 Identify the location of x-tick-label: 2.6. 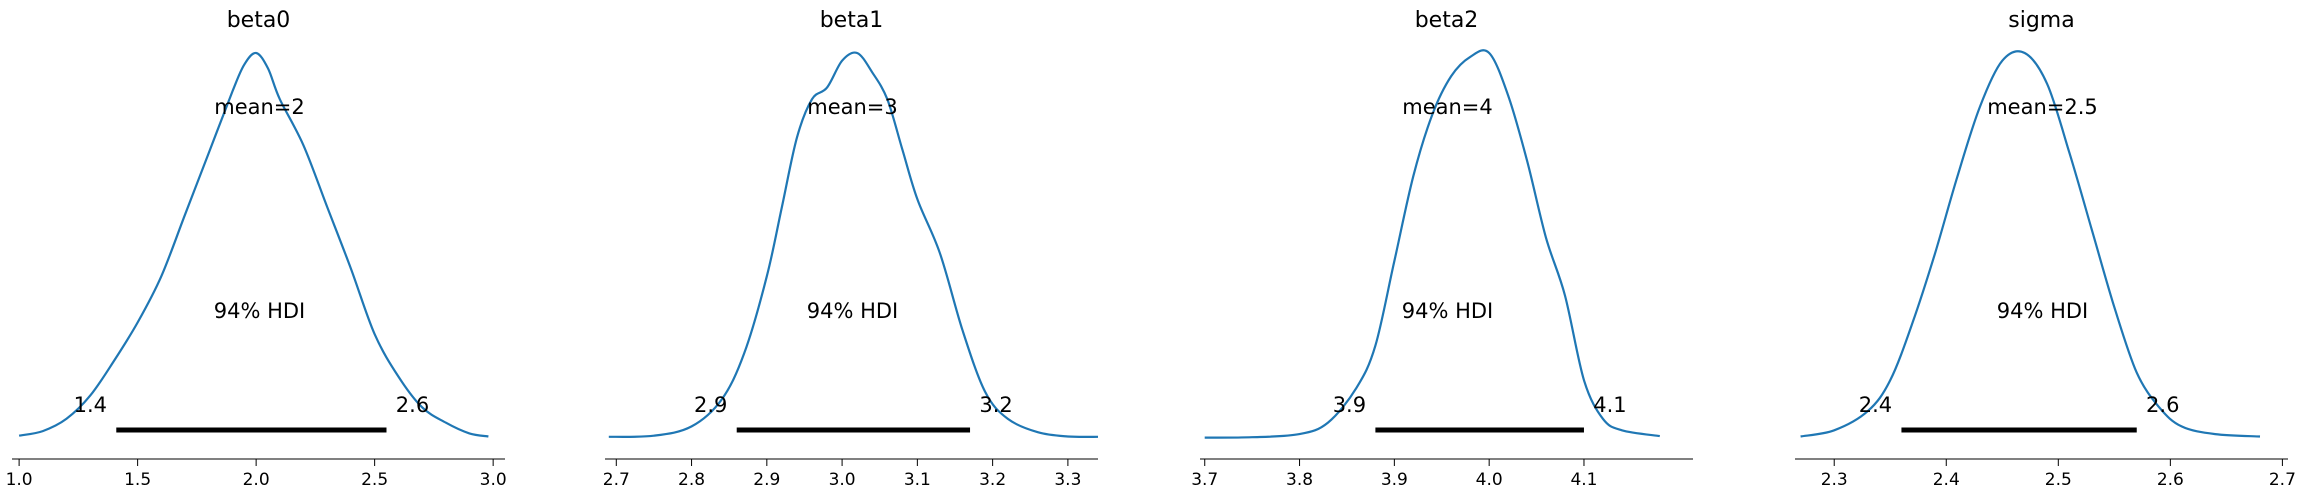
(2170, 480).